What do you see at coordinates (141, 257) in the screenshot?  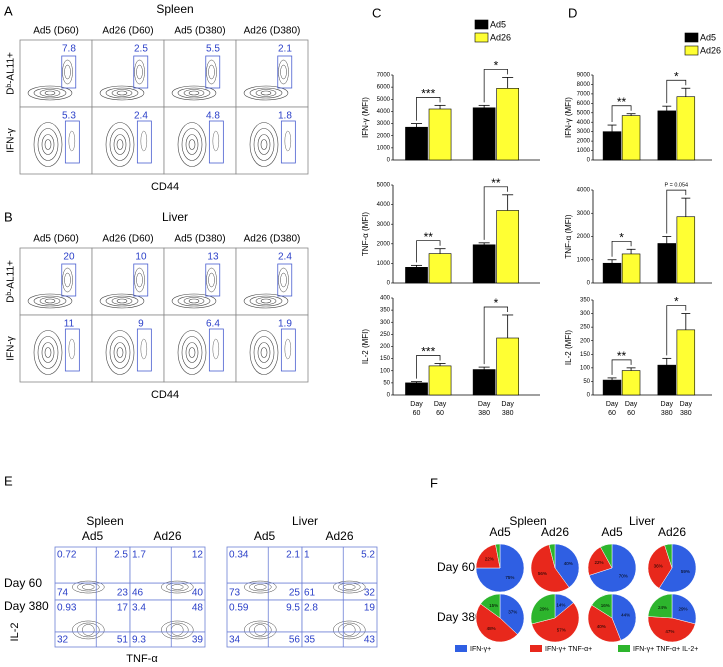 I see `gate-value: 10` at bounding box center [141, 257].